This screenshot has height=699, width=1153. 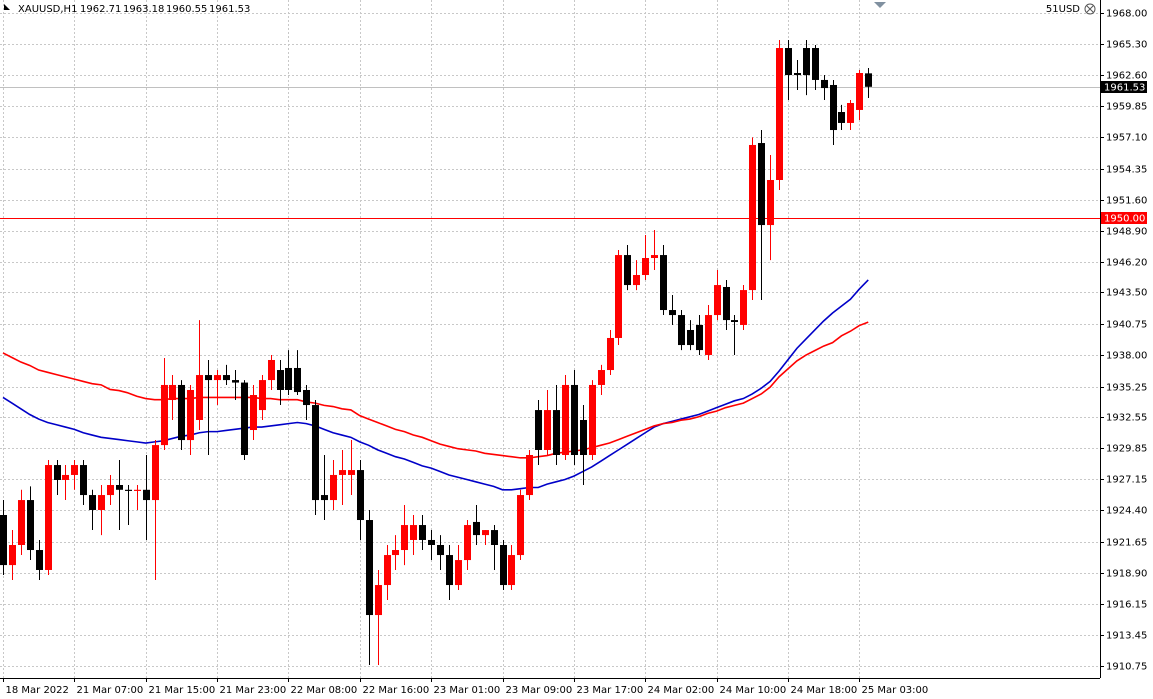 What do you see at coordinates (1126, 605) in the screenshot?
I see `y-tick-label: 1916.15` at bounding box center [1126, 605].